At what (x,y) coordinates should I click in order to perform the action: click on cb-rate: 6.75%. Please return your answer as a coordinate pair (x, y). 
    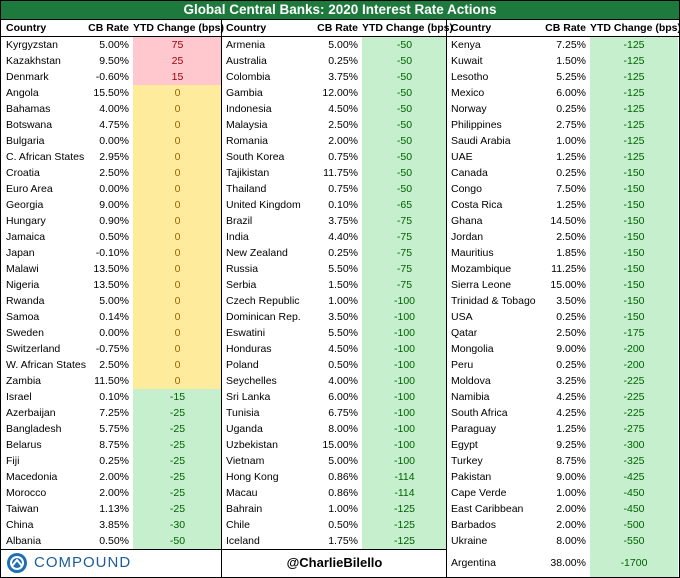
    Looking at the image, I should click on (343, 413).